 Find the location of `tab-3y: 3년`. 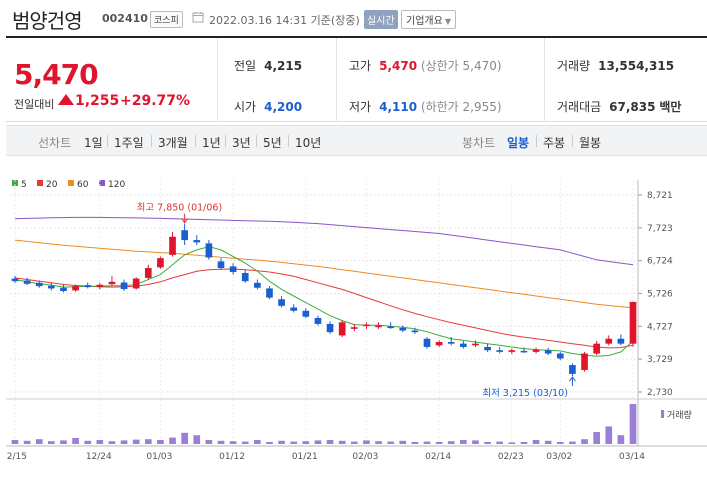

tab-3y: 3년 is located at coordinates (241, 143).